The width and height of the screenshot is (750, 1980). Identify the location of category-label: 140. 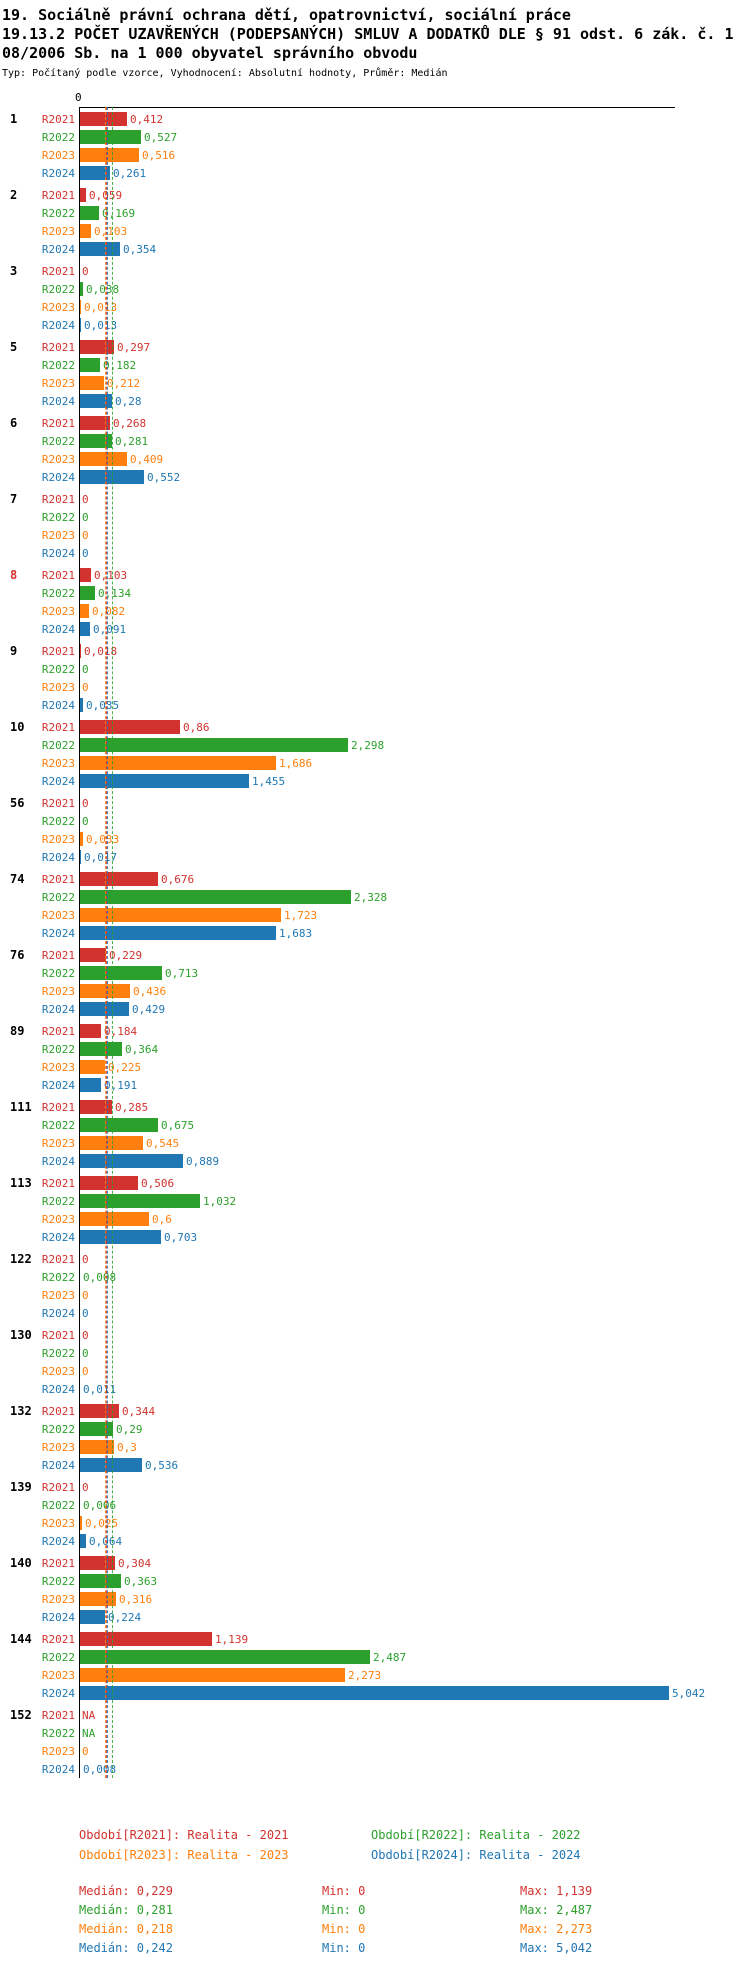
(21, 1563).